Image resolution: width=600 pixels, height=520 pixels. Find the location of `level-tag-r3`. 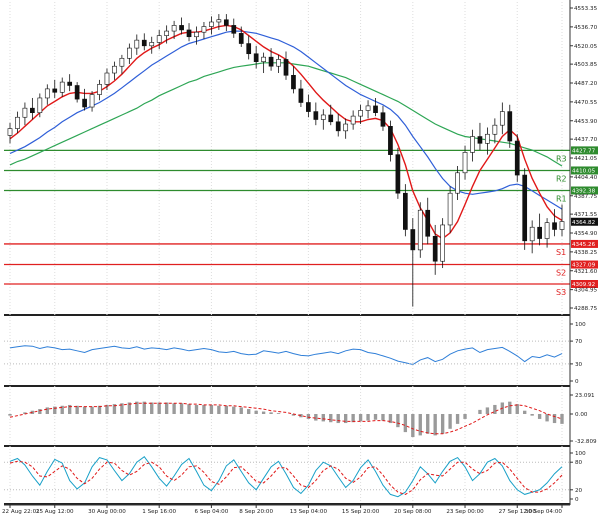

level-tag-r3 is located at coordinates (584, 150).